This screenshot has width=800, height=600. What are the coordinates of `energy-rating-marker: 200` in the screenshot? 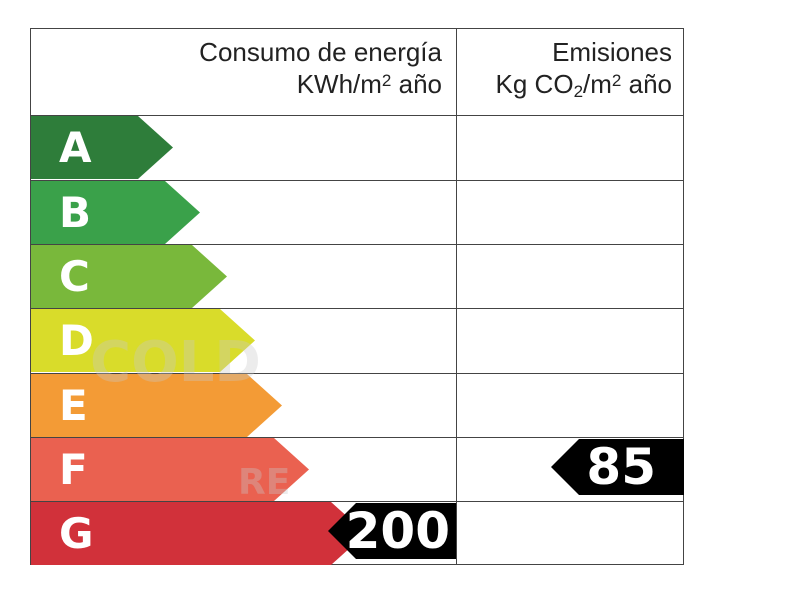 It's located at (392, 531).